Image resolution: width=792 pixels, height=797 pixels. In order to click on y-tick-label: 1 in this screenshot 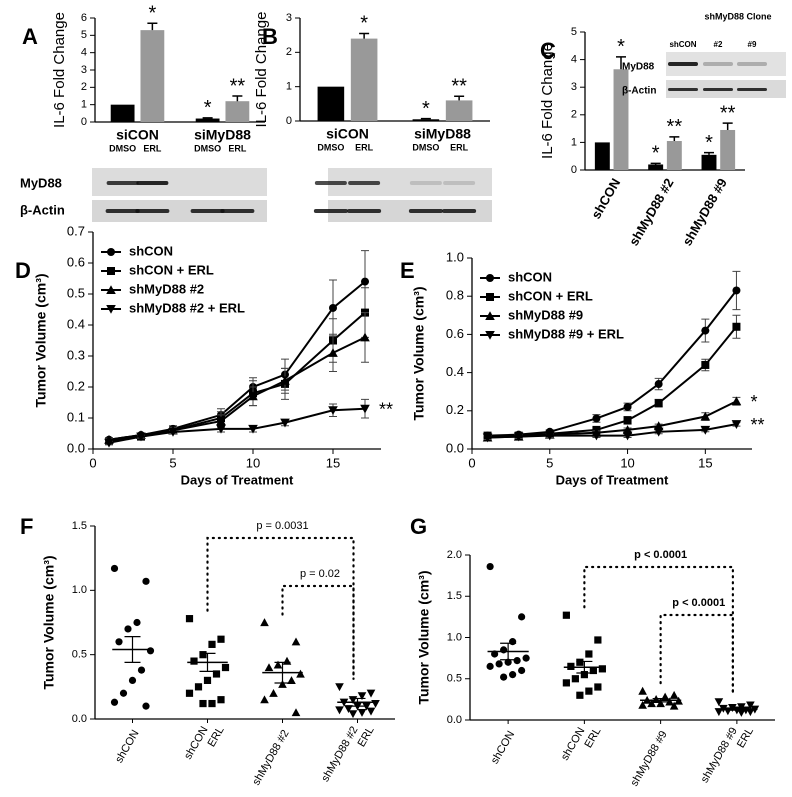, I will do `click(84, 105)`.